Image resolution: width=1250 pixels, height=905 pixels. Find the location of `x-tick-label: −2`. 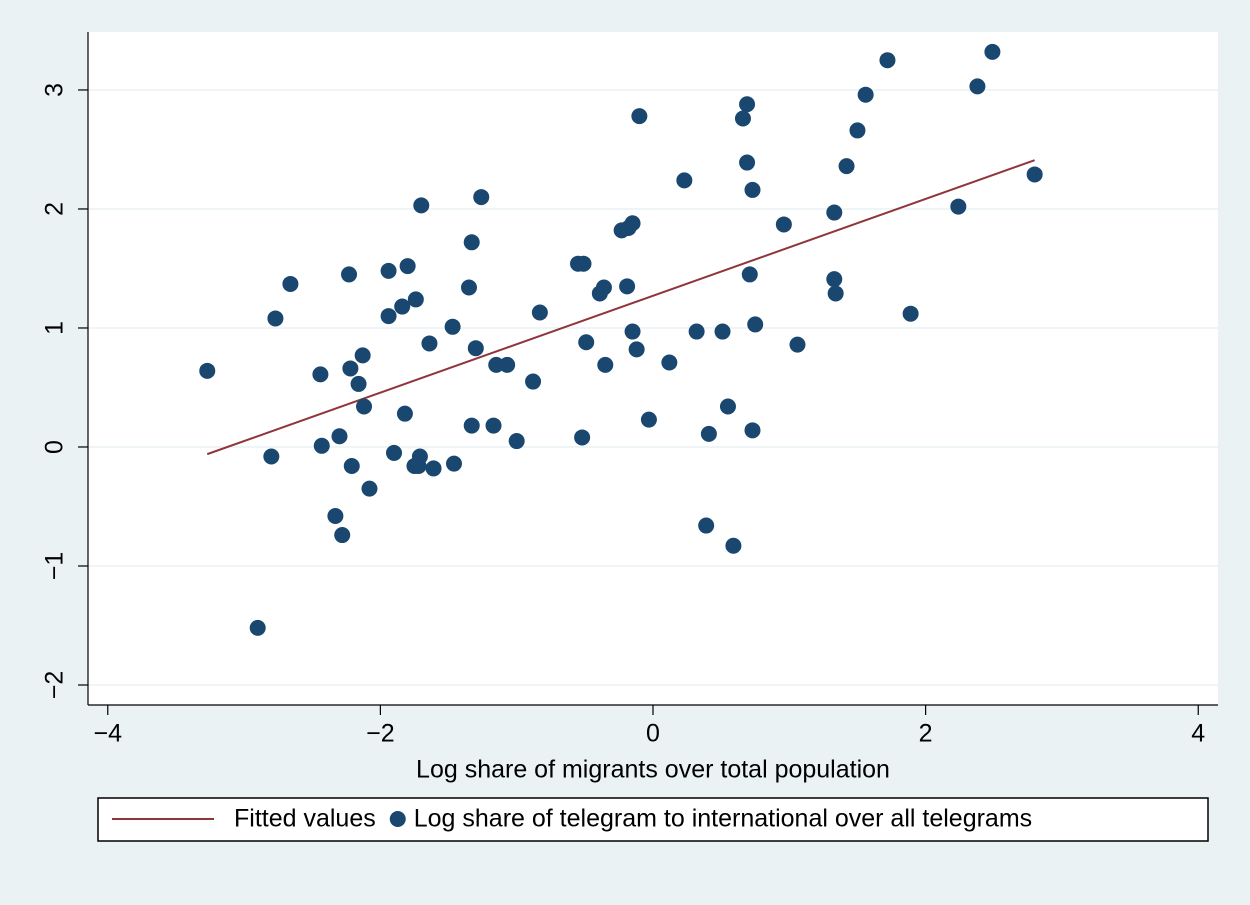

x-tick-label: −2 is located at coordinates (380, 734).